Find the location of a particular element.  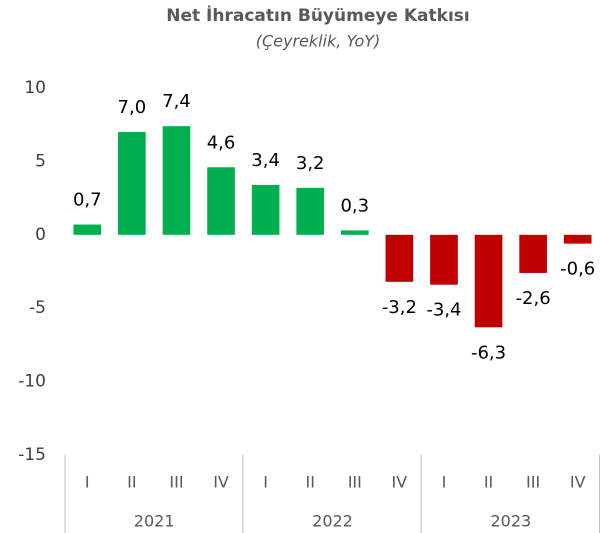

y-tick-label: 0 is located at coordinates (40, 235).